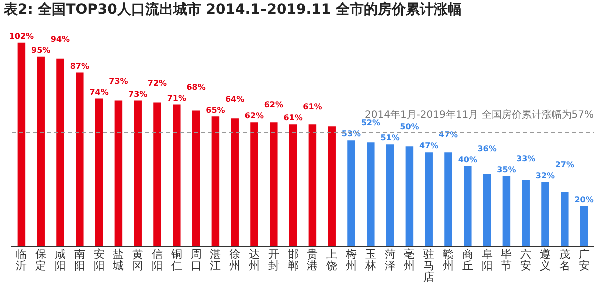 The height and width of the screenshot is (287, 600). I want to click on data-label: 20%, so click(584, 200).